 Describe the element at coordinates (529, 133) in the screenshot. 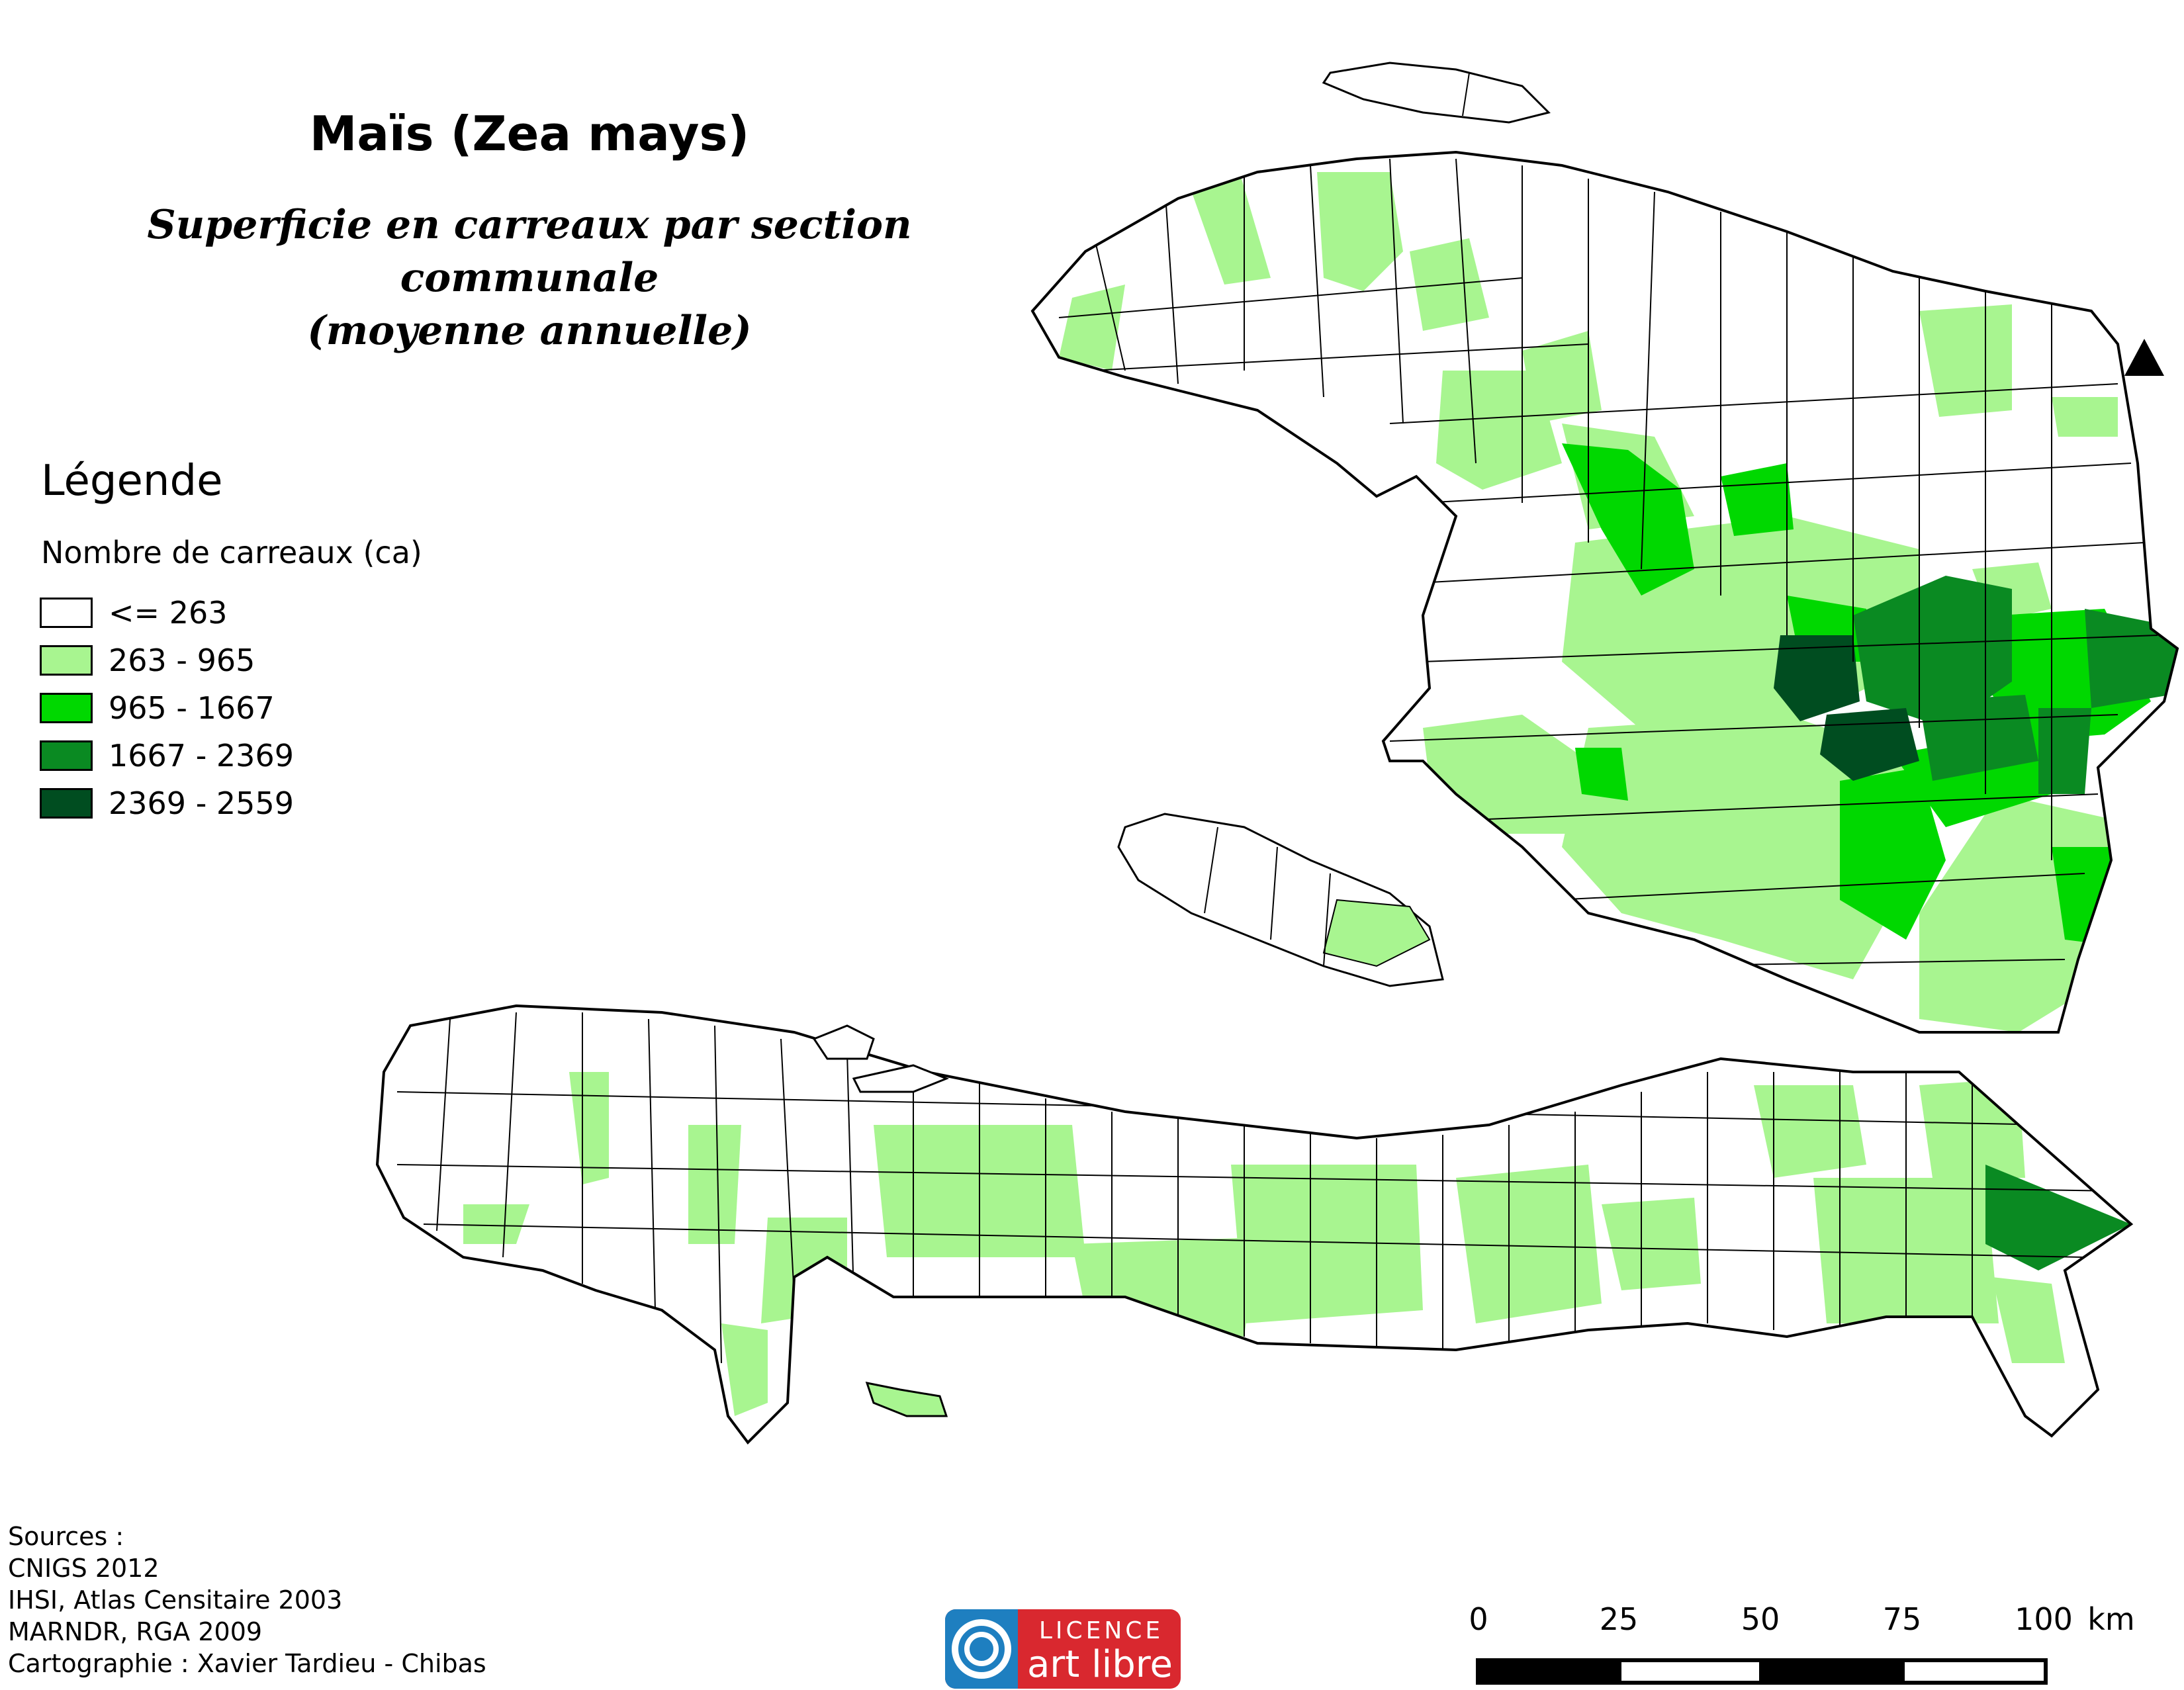

I see `map-title: Maïs (Zea mays)` at that location.